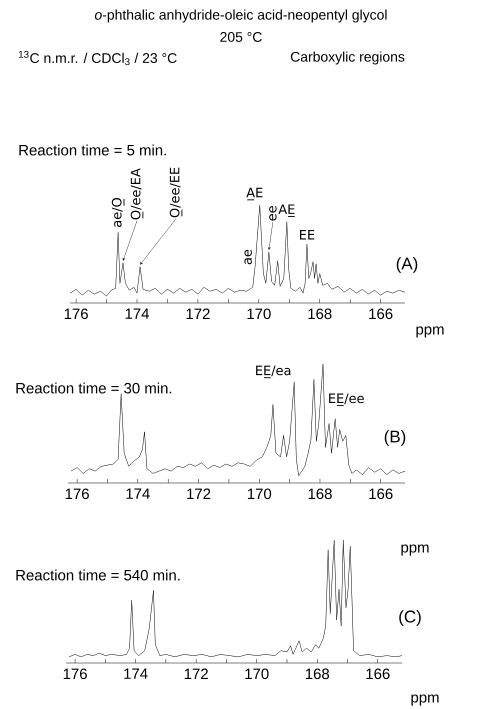 This screenshot has width=482, height=709. What do you see at coordinates (273, 213) in the screenshot?
I see `annotation: ee` at bounding box center [273, 213].